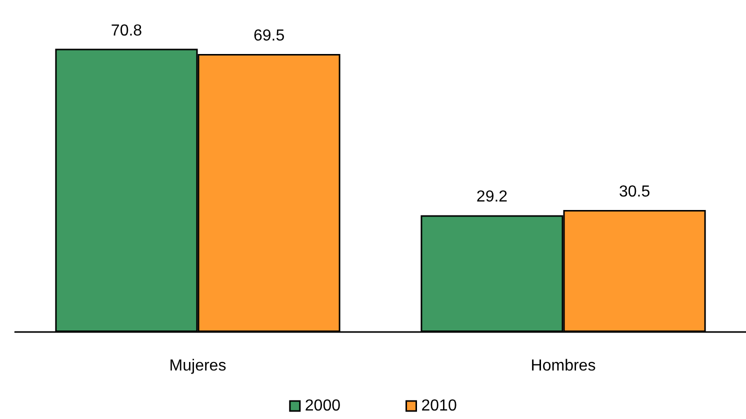 This screenshot has width=746, height=419. What do you see at coordinates (197, 366) in the screenshot?
I see `x-tick-label: Mujeres` at bounding box center [197, 366].